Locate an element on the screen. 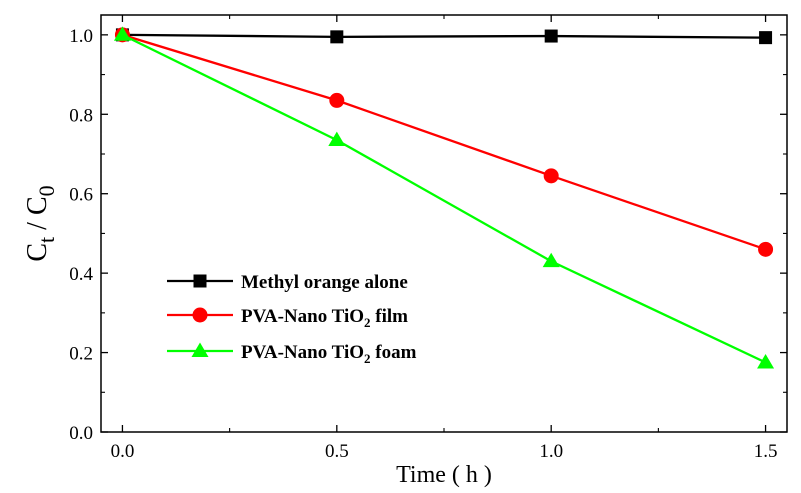 This screenshot has height=493, width=801. y-tick-label: 0.8 is located at coordinates (81, 115).